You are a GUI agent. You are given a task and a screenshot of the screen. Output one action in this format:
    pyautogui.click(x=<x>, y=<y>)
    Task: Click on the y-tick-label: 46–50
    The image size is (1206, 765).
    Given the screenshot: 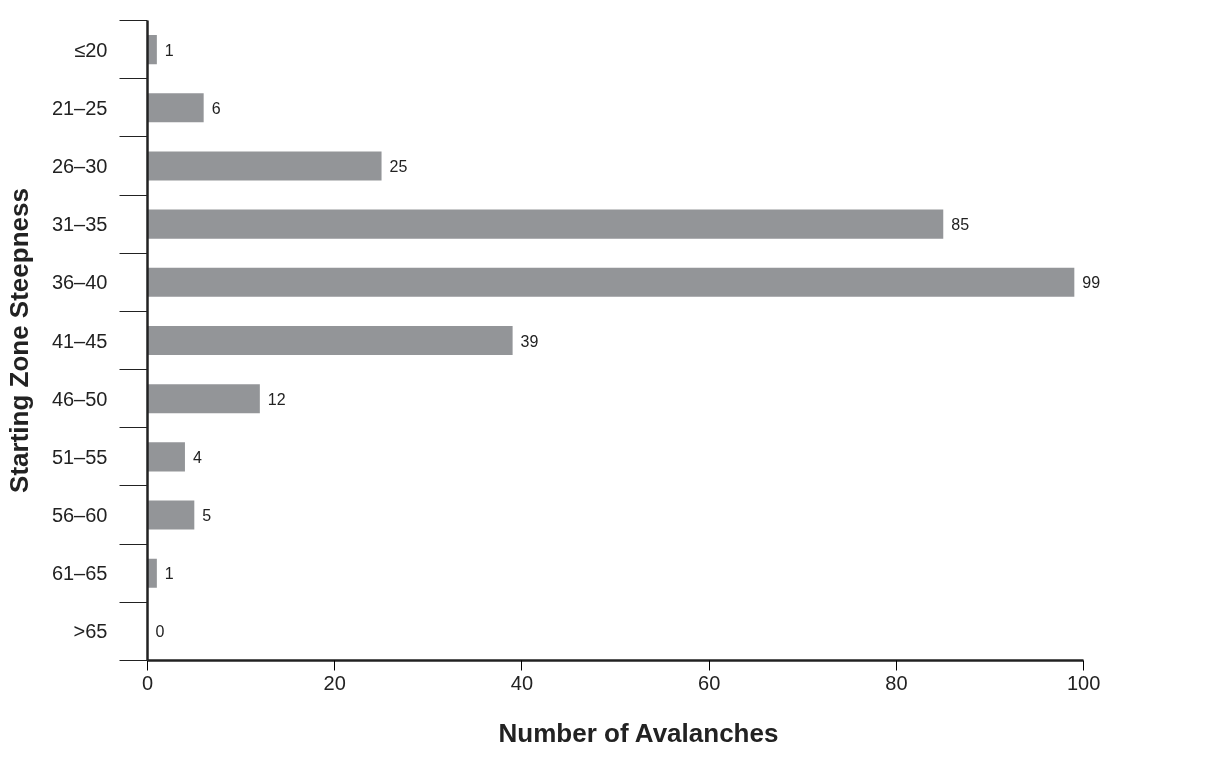 What is the action you would take?
    pyautogui.click(x=79, y=398)
    